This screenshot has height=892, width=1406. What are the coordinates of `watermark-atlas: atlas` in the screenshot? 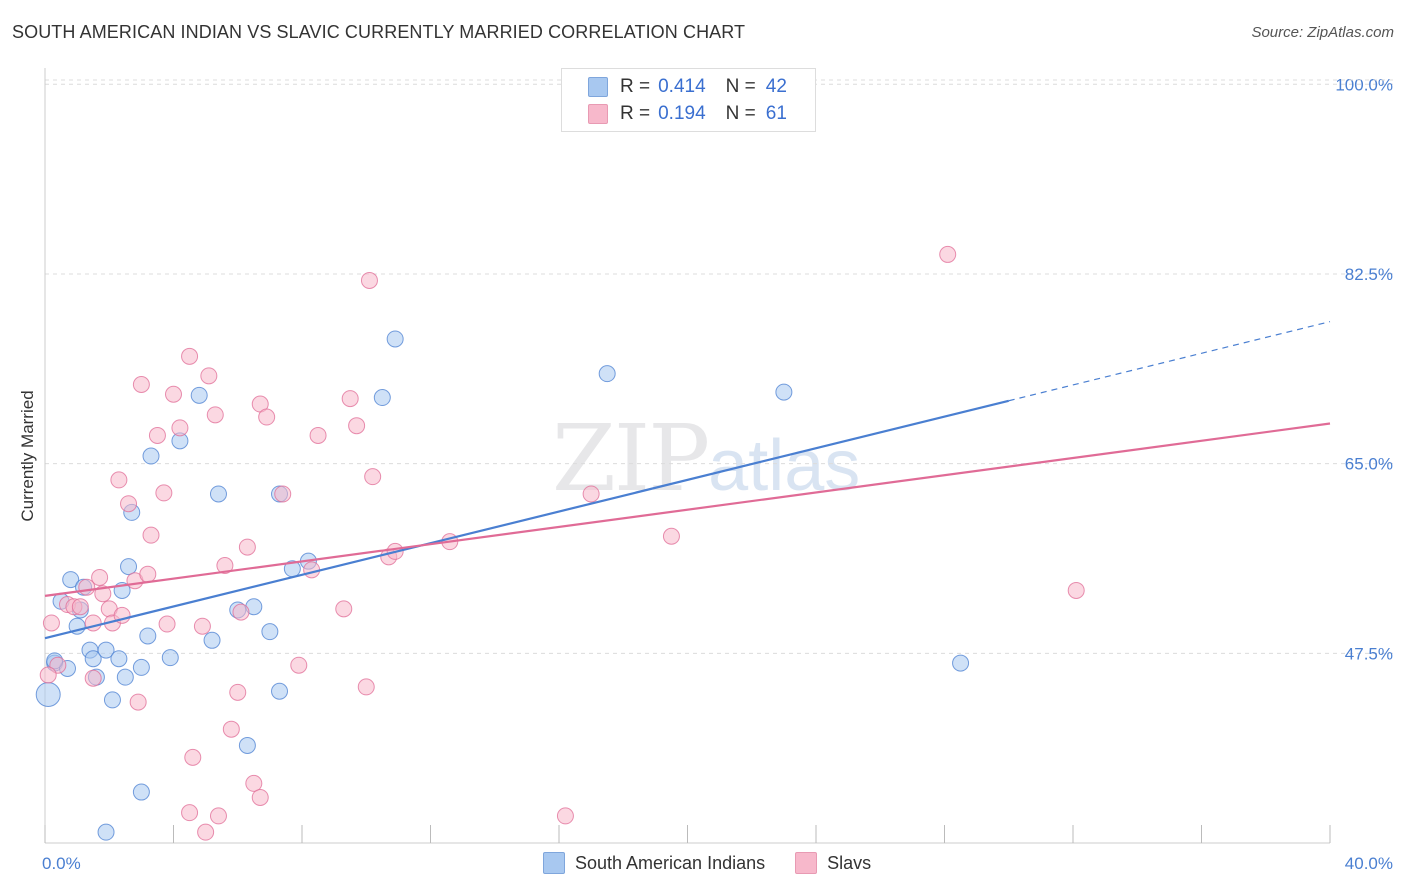 It's located at (784, 466).